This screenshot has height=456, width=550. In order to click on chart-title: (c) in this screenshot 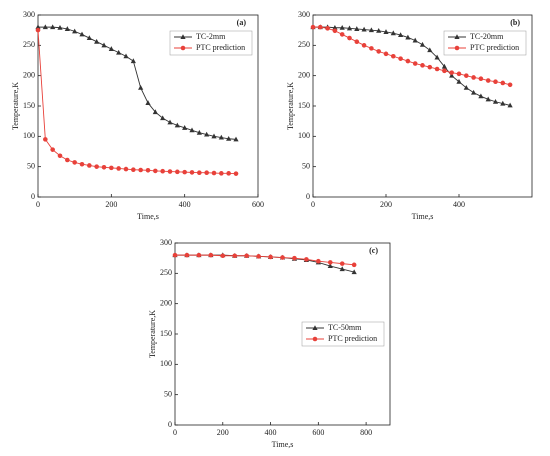, I will do `click(373, 250)`.